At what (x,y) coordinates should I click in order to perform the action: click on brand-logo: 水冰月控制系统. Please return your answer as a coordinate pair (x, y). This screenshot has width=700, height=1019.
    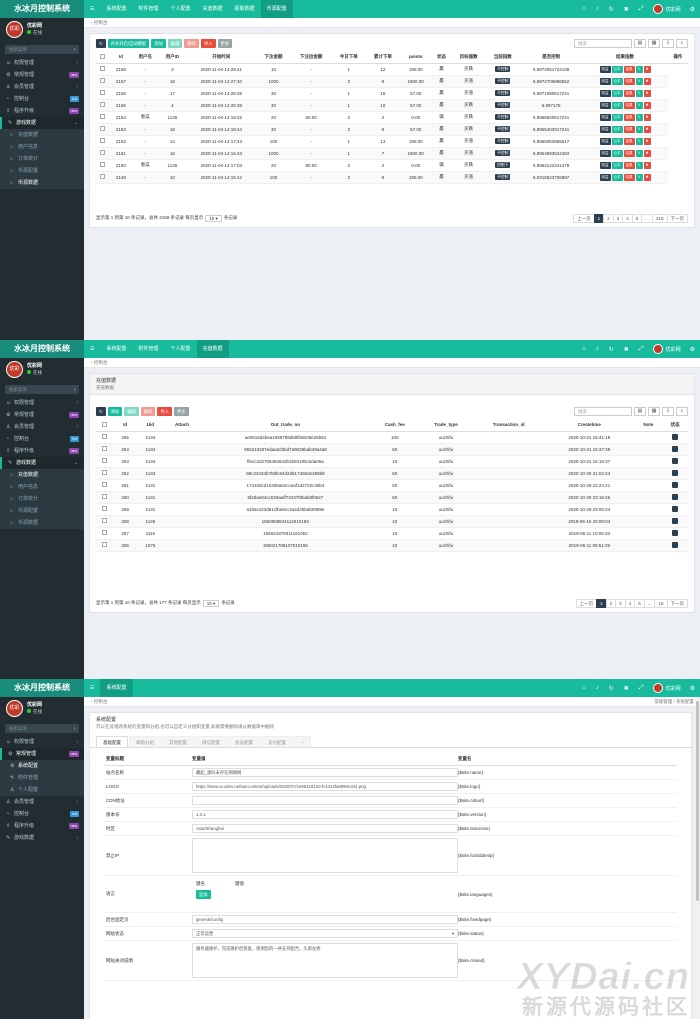
    Looking at the image, I should click on (42, 688).